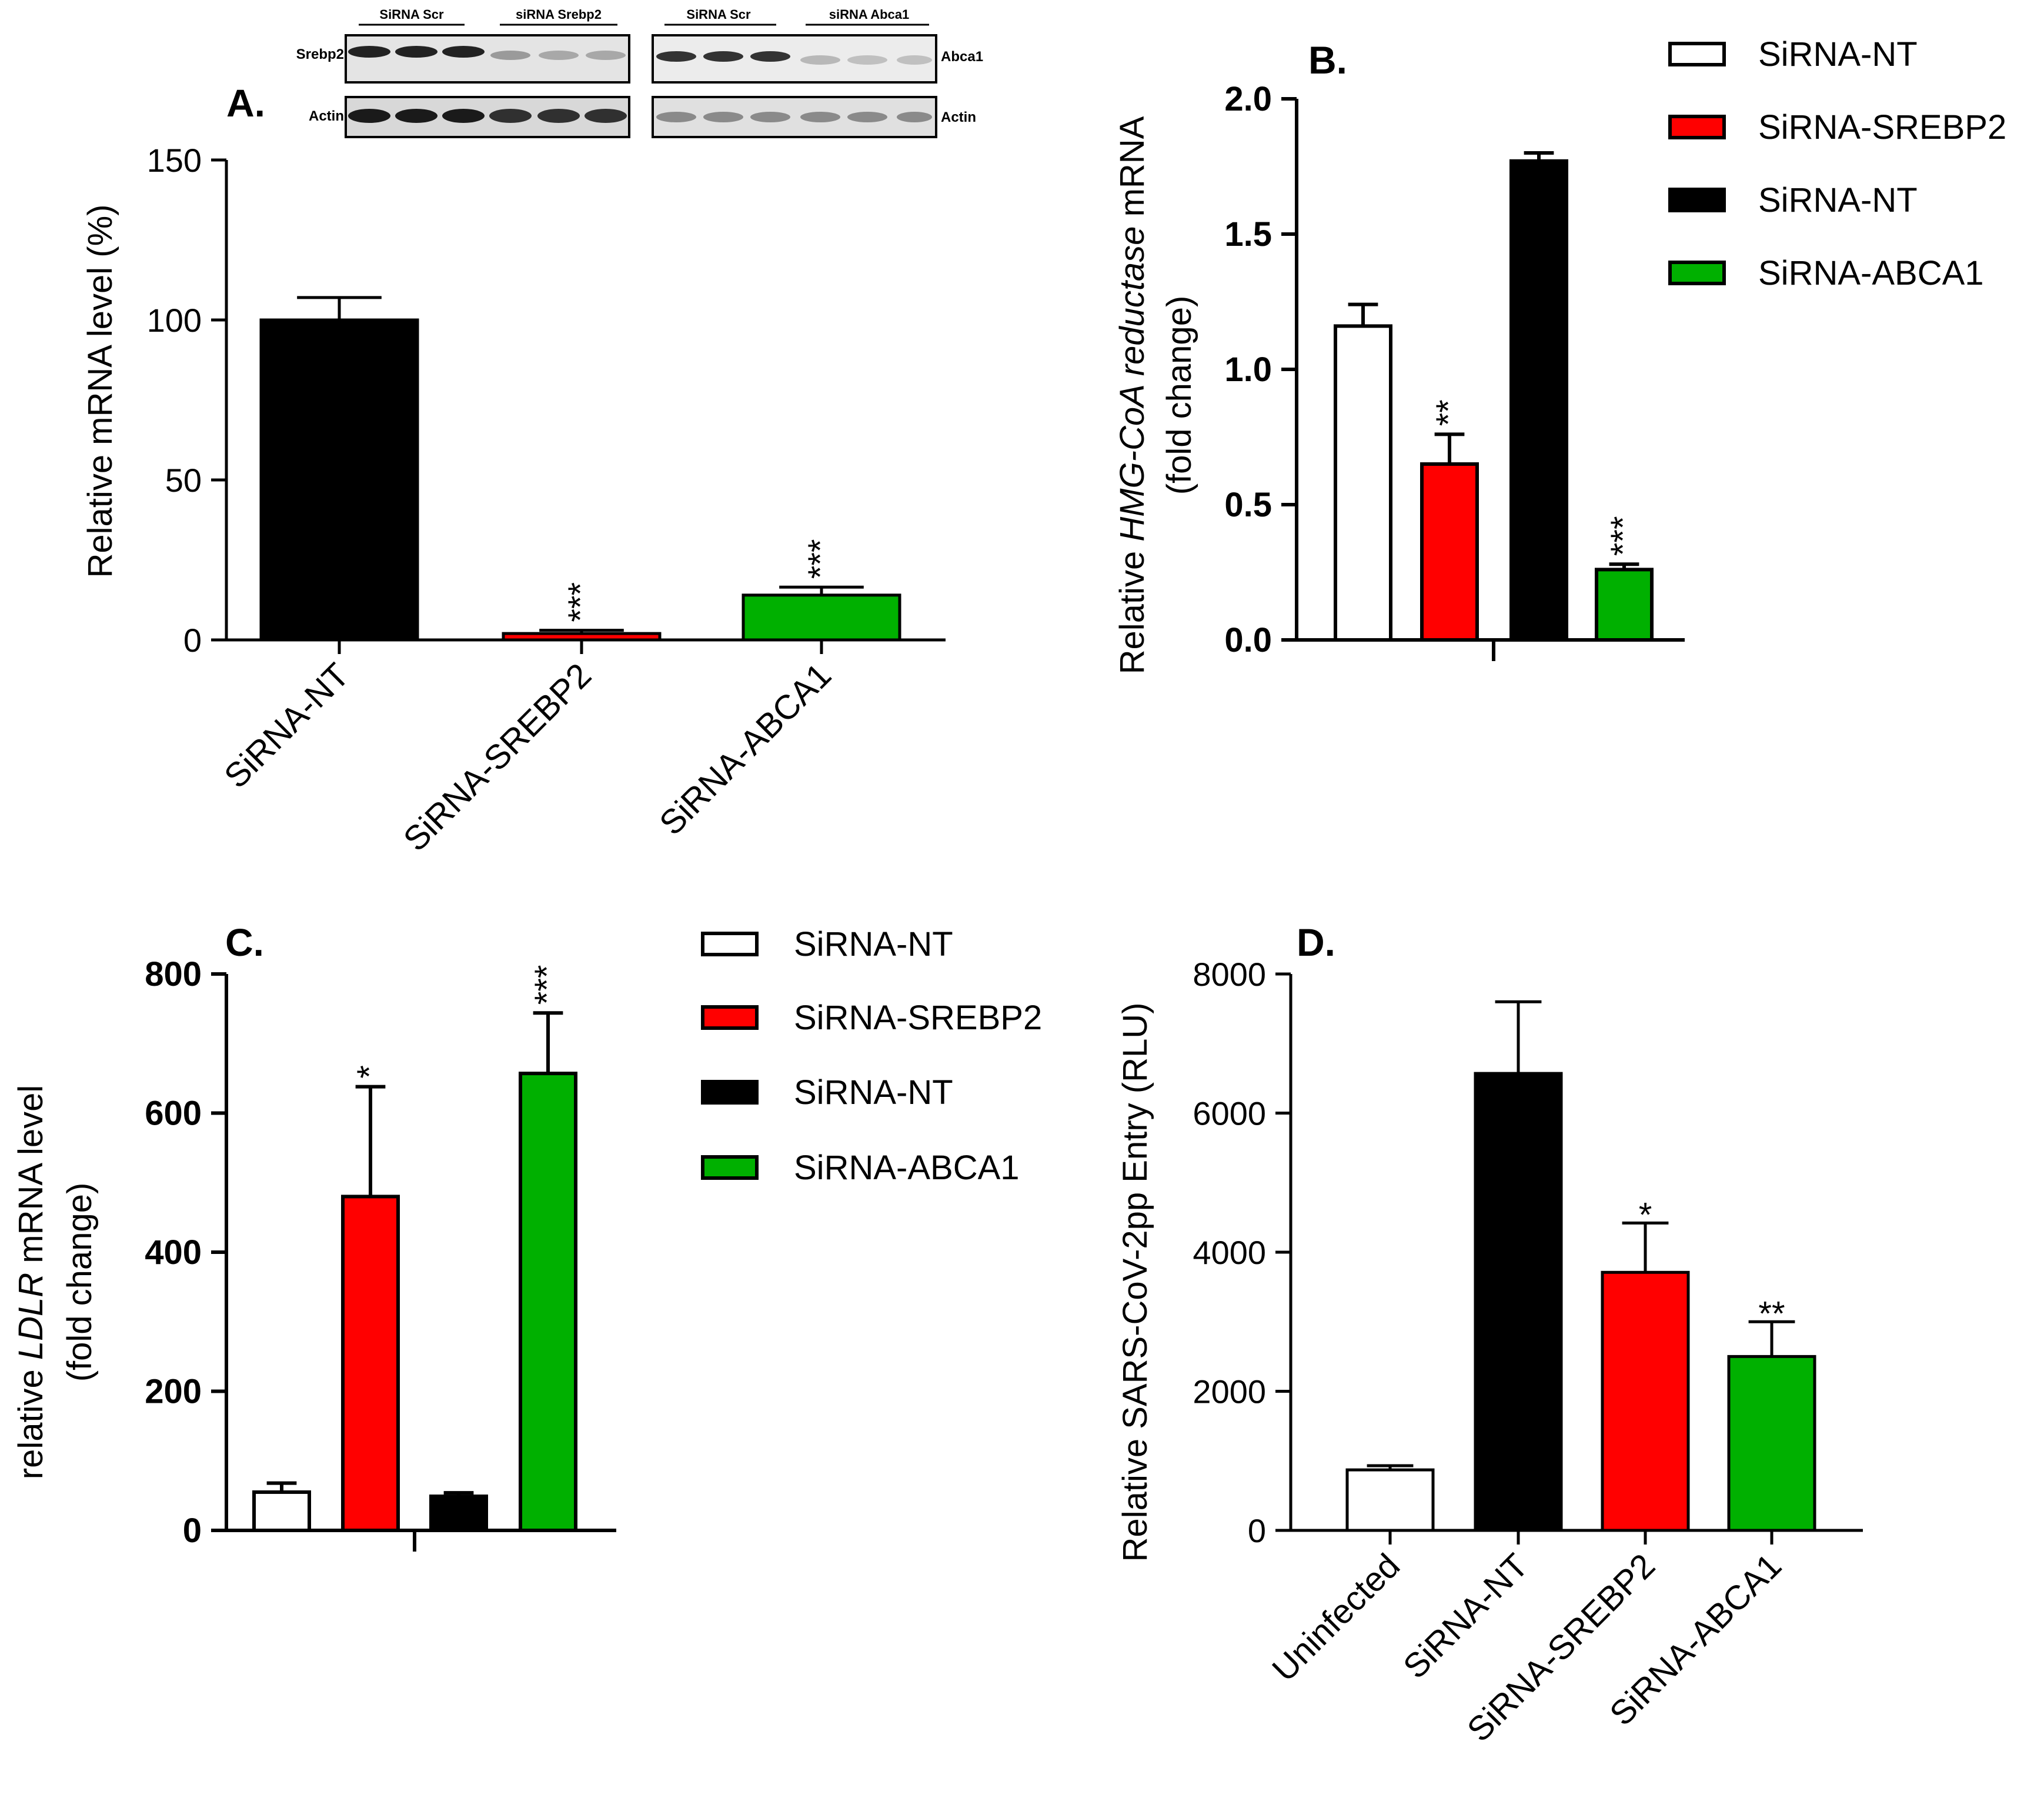  What do you see at coordinates (1623, 536) in the screenshot?
I see `panel-b-3-significance: ***` at bounding box center [1623, 536].